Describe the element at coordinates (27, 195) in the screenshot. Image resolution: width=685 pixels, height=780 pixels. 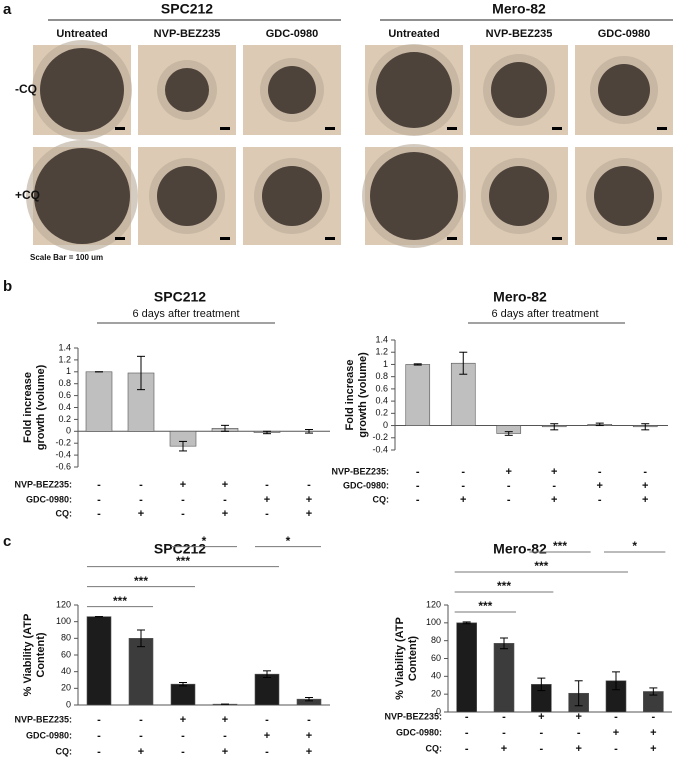
I see `row-label: +CQ` at that location.